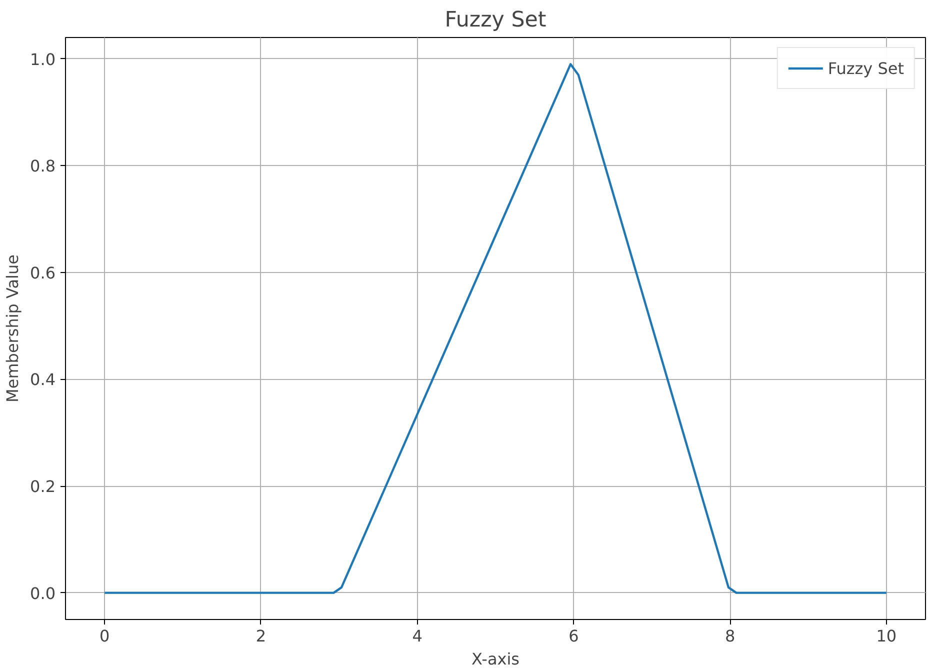  I want to click on x-tick-label: 8, so click(730, 636).